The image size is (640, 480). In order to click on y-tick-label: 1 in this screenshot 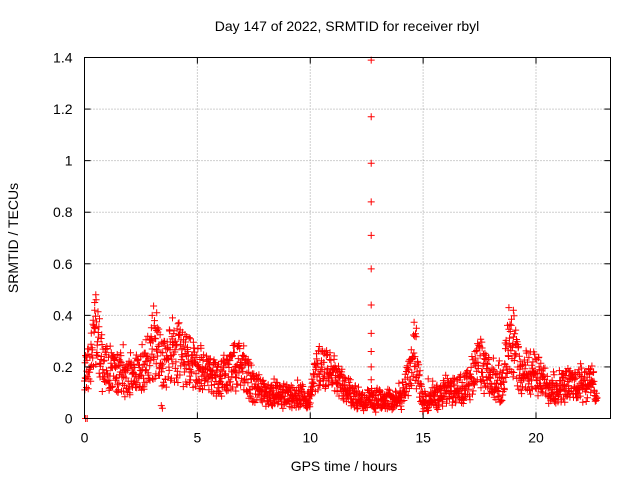, I will do `click(69, 161)`.